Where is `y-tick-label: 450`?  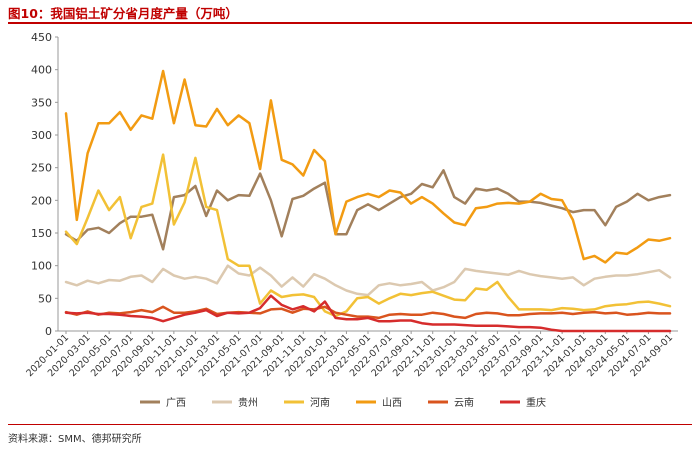
y-tick-label: 450 is located at coordinates (41, 37).